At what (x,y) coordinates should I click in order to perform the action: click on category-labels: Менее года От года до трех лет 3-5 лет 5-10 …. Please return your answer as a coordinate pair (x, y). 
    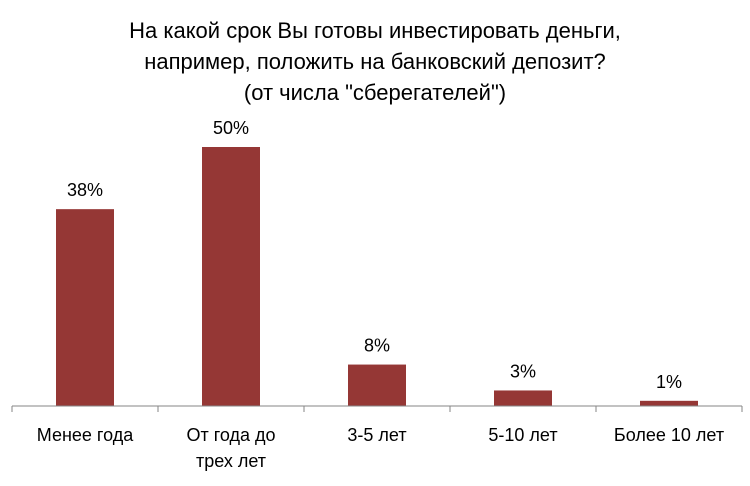
    Looking at the image, I should click on (380, 448).